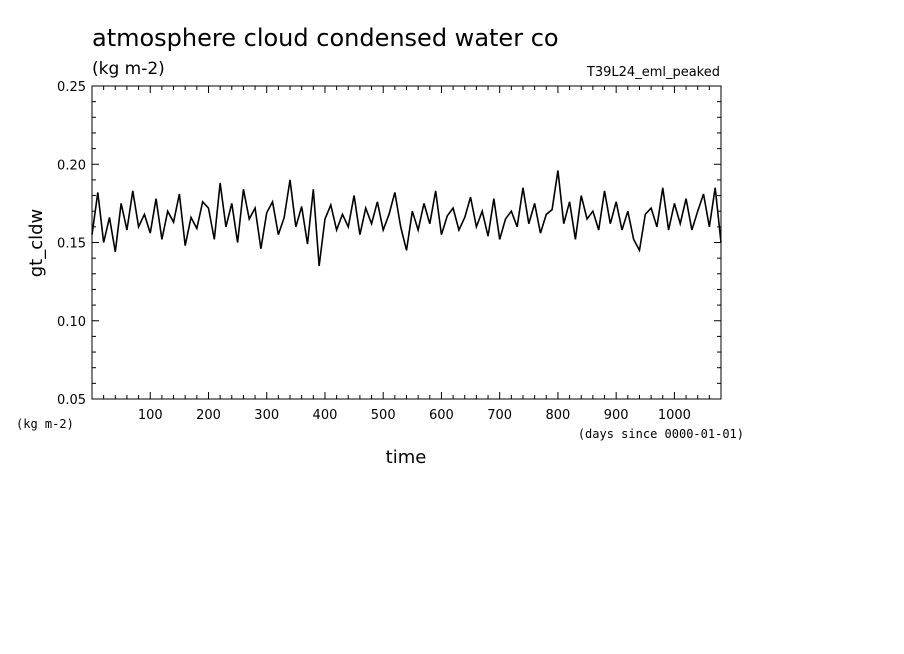  I want to click on y-axis-label: gt_cldw, so click(36, 243).